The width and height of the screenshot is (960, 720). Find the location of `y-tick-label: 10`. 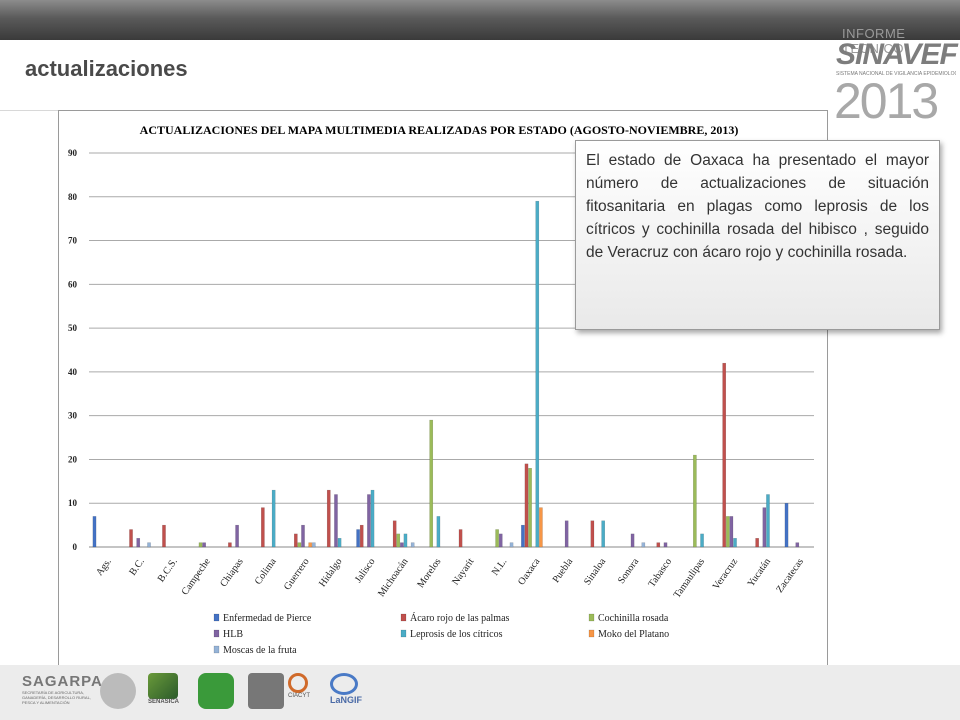

y-tick-label: 10 is located at coordinates (73, 503).